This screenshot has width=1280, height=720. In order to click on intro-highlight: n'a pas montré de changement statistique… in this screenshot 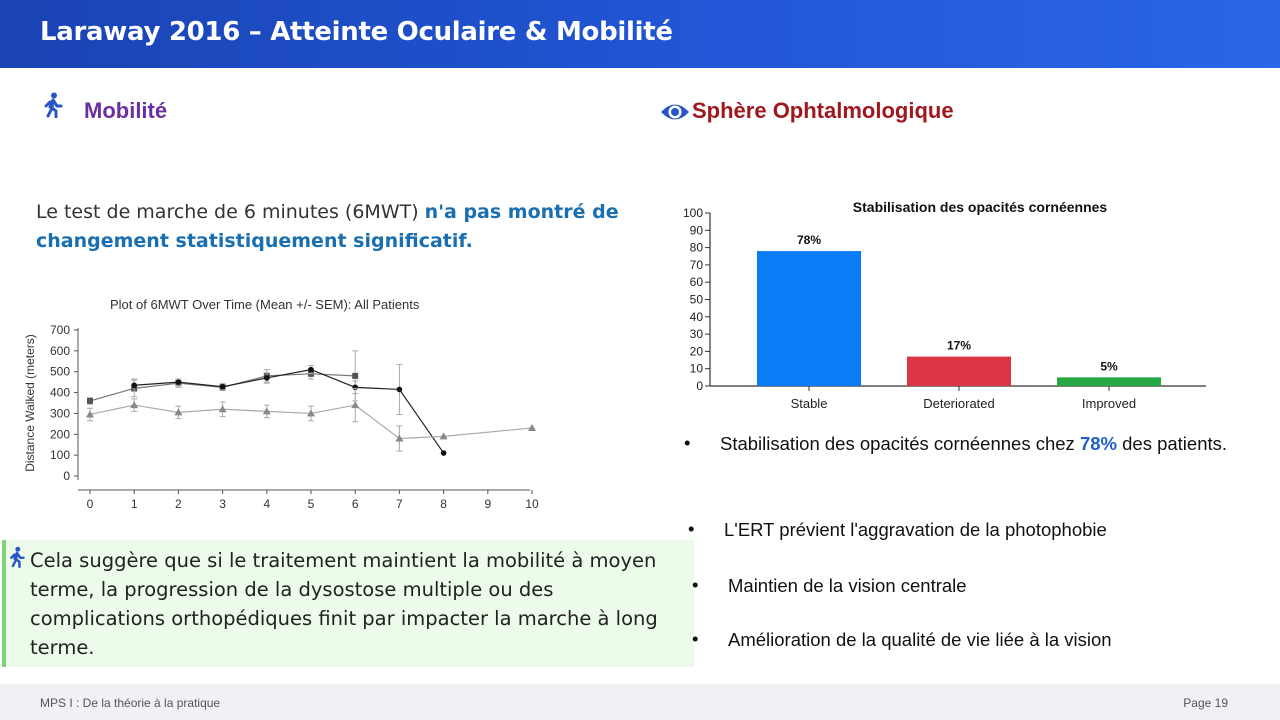, I will do `click(327, 226)`.